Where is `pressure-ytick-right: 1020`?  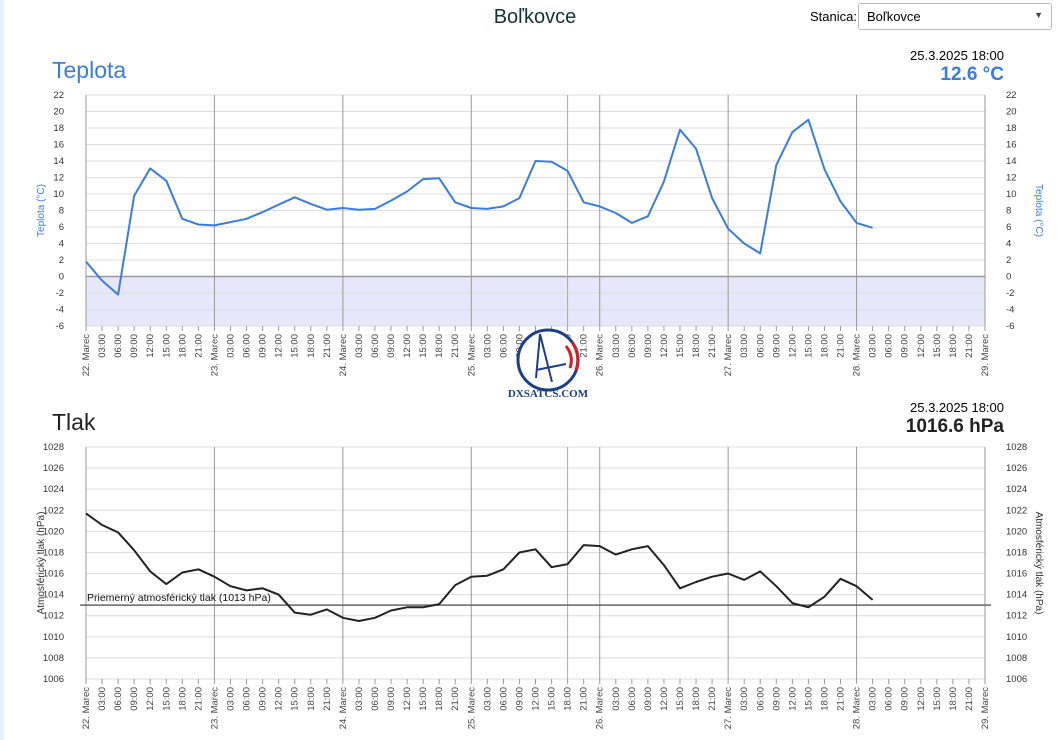
pressure-ytick-right: 1020 is located at coordinates (1016, 531).